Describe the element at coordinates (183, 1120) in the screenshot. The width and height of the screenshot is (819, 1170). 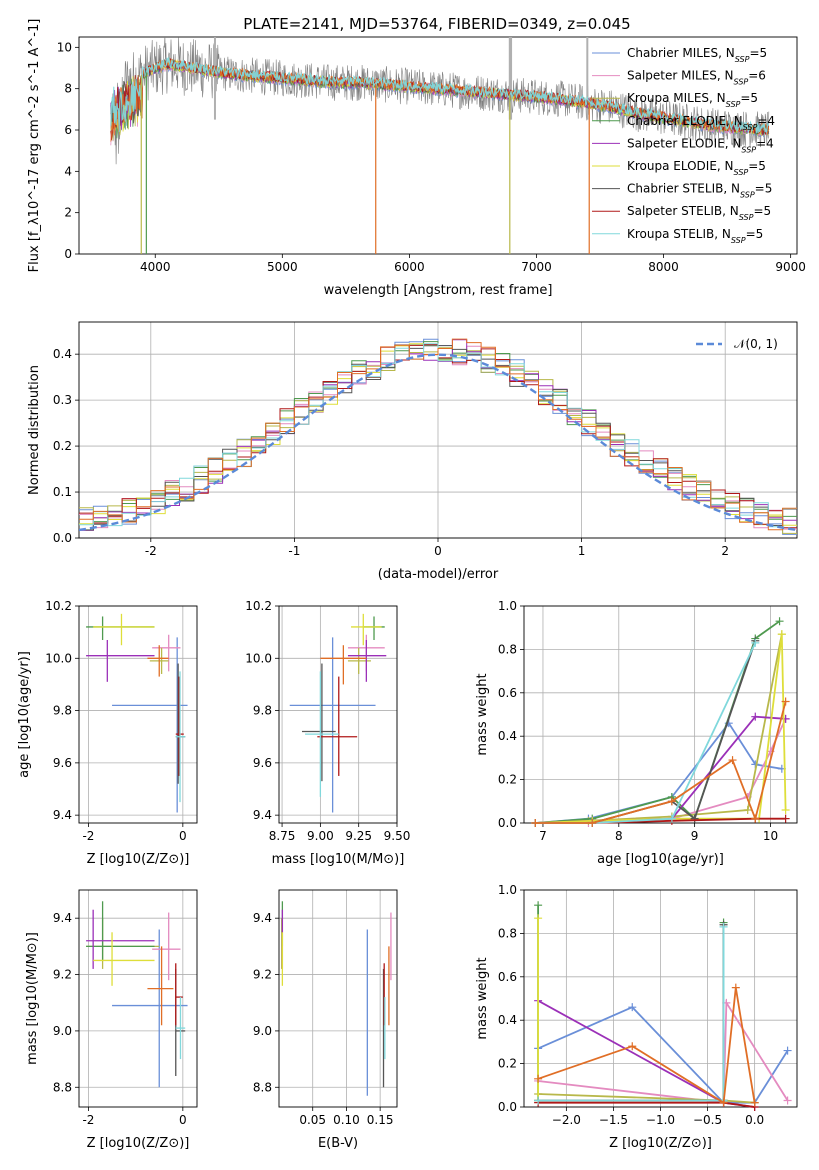
I see `x-tick-label: 0` at that location.